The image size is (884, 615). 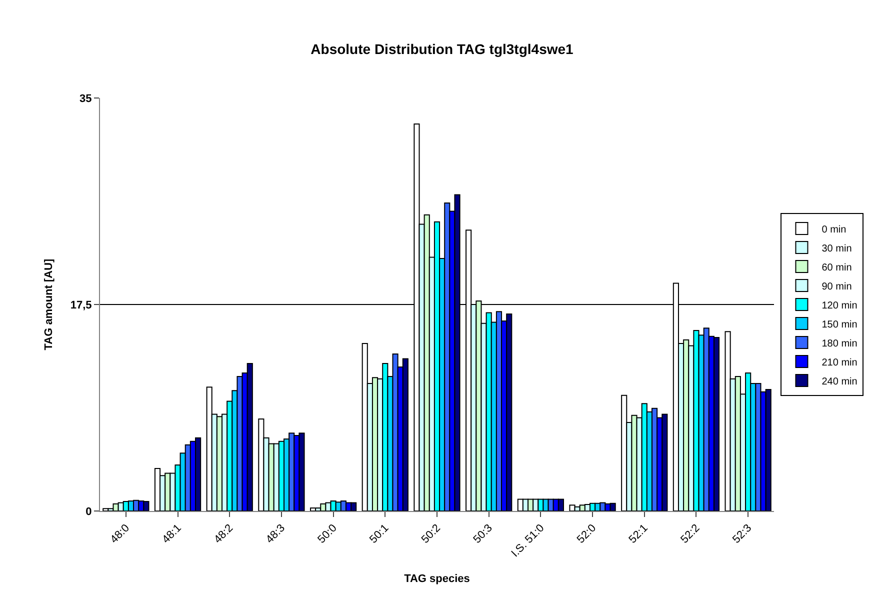 I want to click on legend-label: 210 min, so click(x=840, y=362).